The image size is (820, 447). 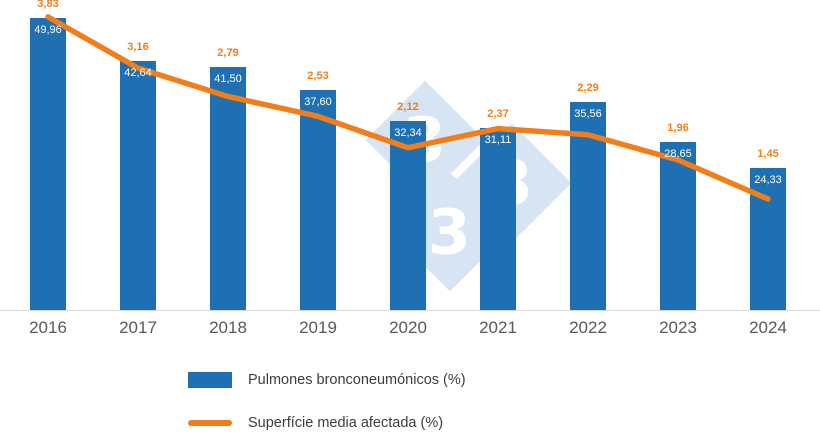 I want to click on bar-2020, so click(x=408, y=215).